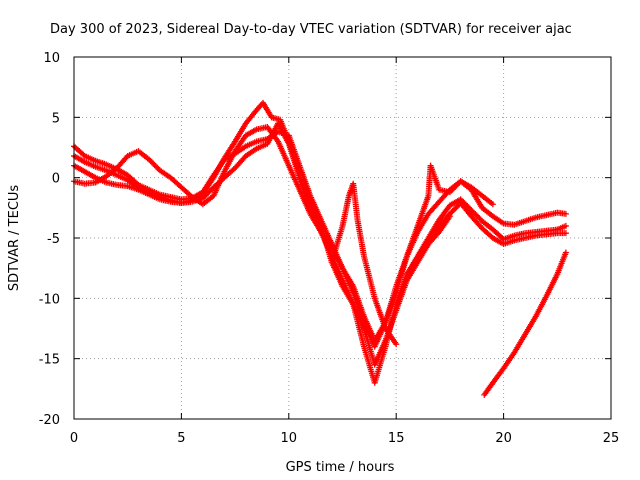 The height and width of the screenshot is (480, 640). What do you see at coordinates (611, 438) in the screenshot?
I see `x-tick-label: 25` at bounding box center [611, 438].